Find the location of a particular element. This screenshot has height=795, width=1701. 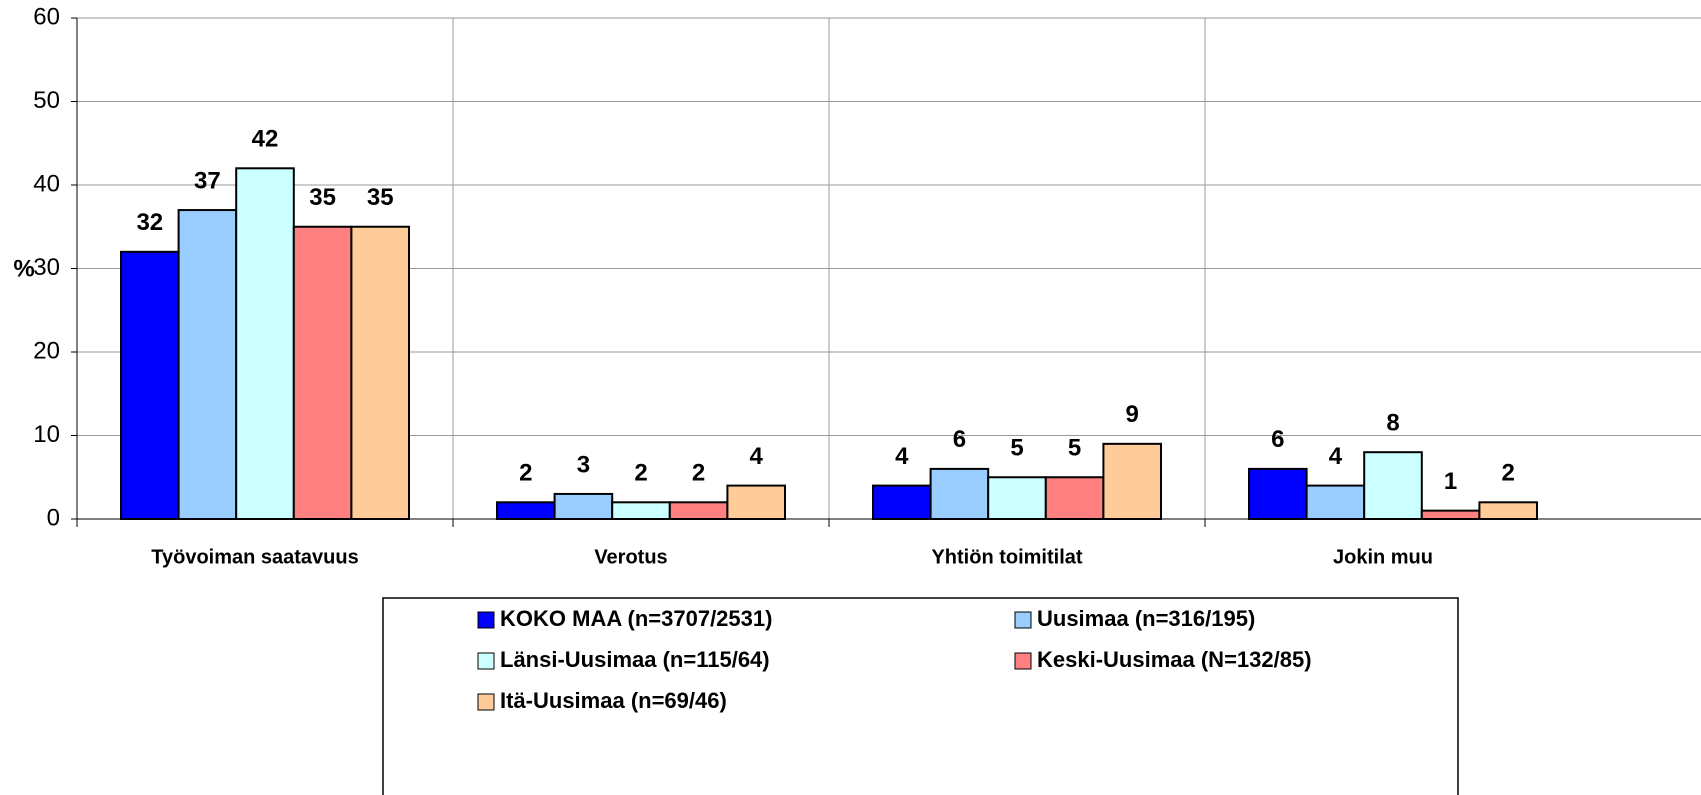

y-tick-label: 10 is located at coordinates (46, 434).